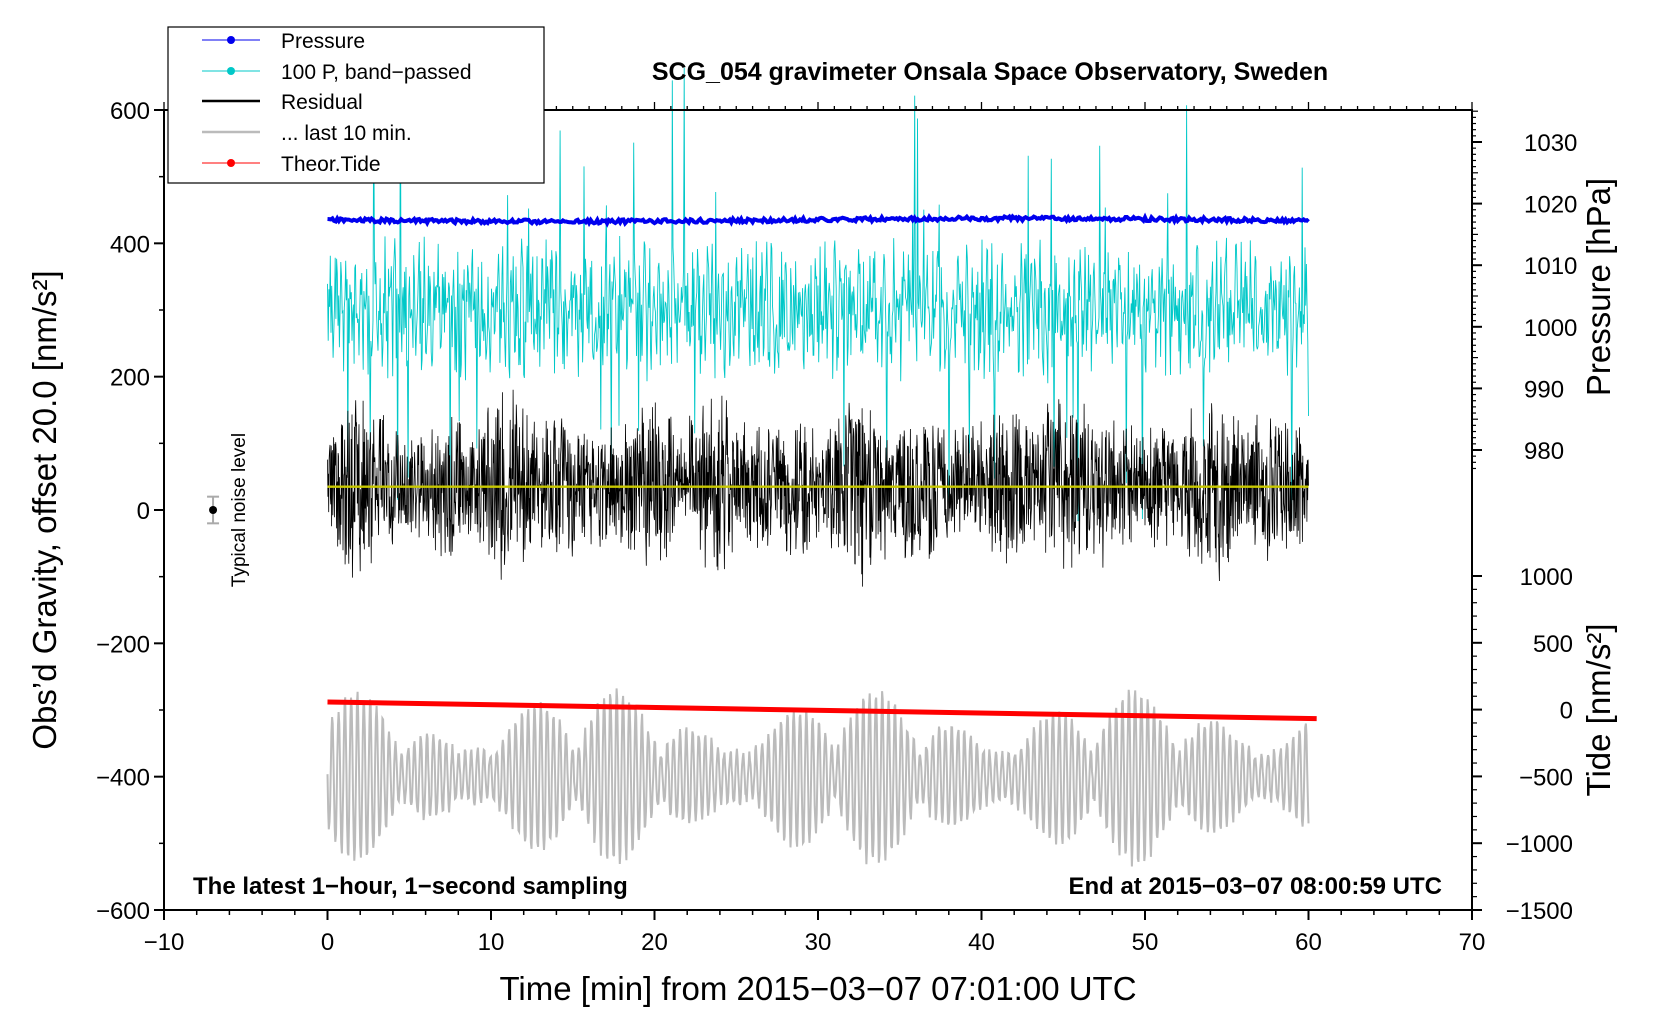 Image resolution: width=1660 pixels, height=1025 pixels. What do you see at coordinates (654, 942) in the screenshot?
I see `x-tick-label: 20` at bounding box center [654, 942].